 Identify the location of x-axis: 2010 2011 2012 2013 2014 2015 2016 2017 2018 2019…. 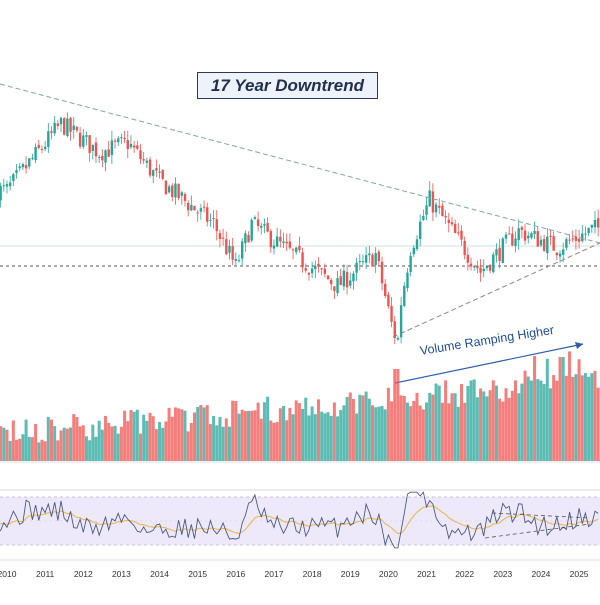
(294, 574).